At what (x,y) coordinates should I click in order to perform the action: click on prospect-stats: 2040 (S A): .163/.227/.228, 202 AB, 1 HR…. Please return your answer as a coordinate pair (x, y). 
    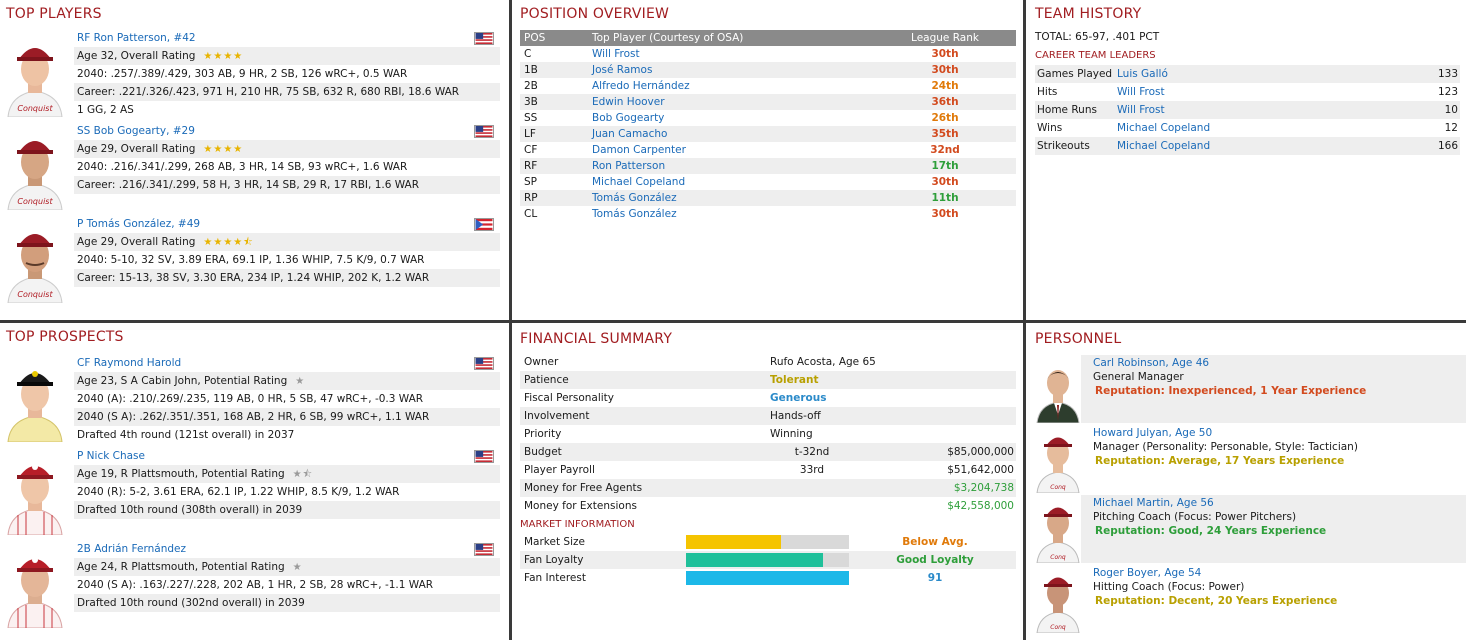
    Looking at the image, I should click on (255, 585).